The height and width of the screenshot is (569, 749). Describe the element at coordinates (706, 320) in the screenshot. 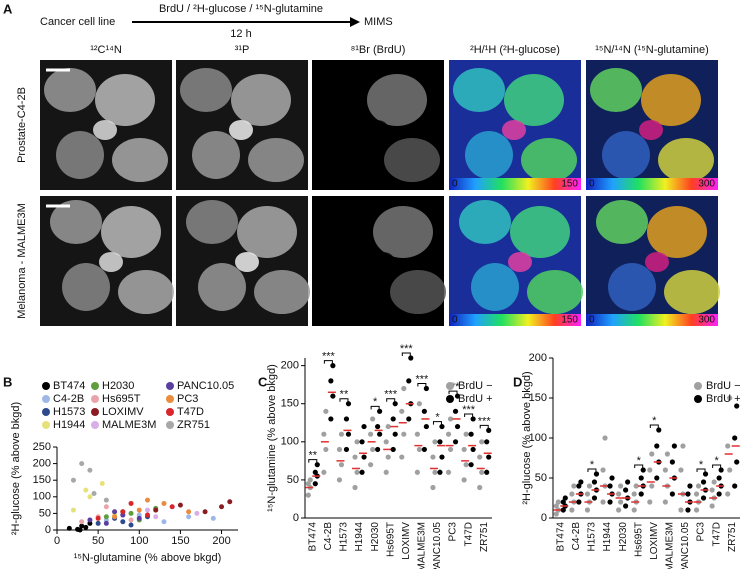

I see `colorbar-max: 300` at that location.